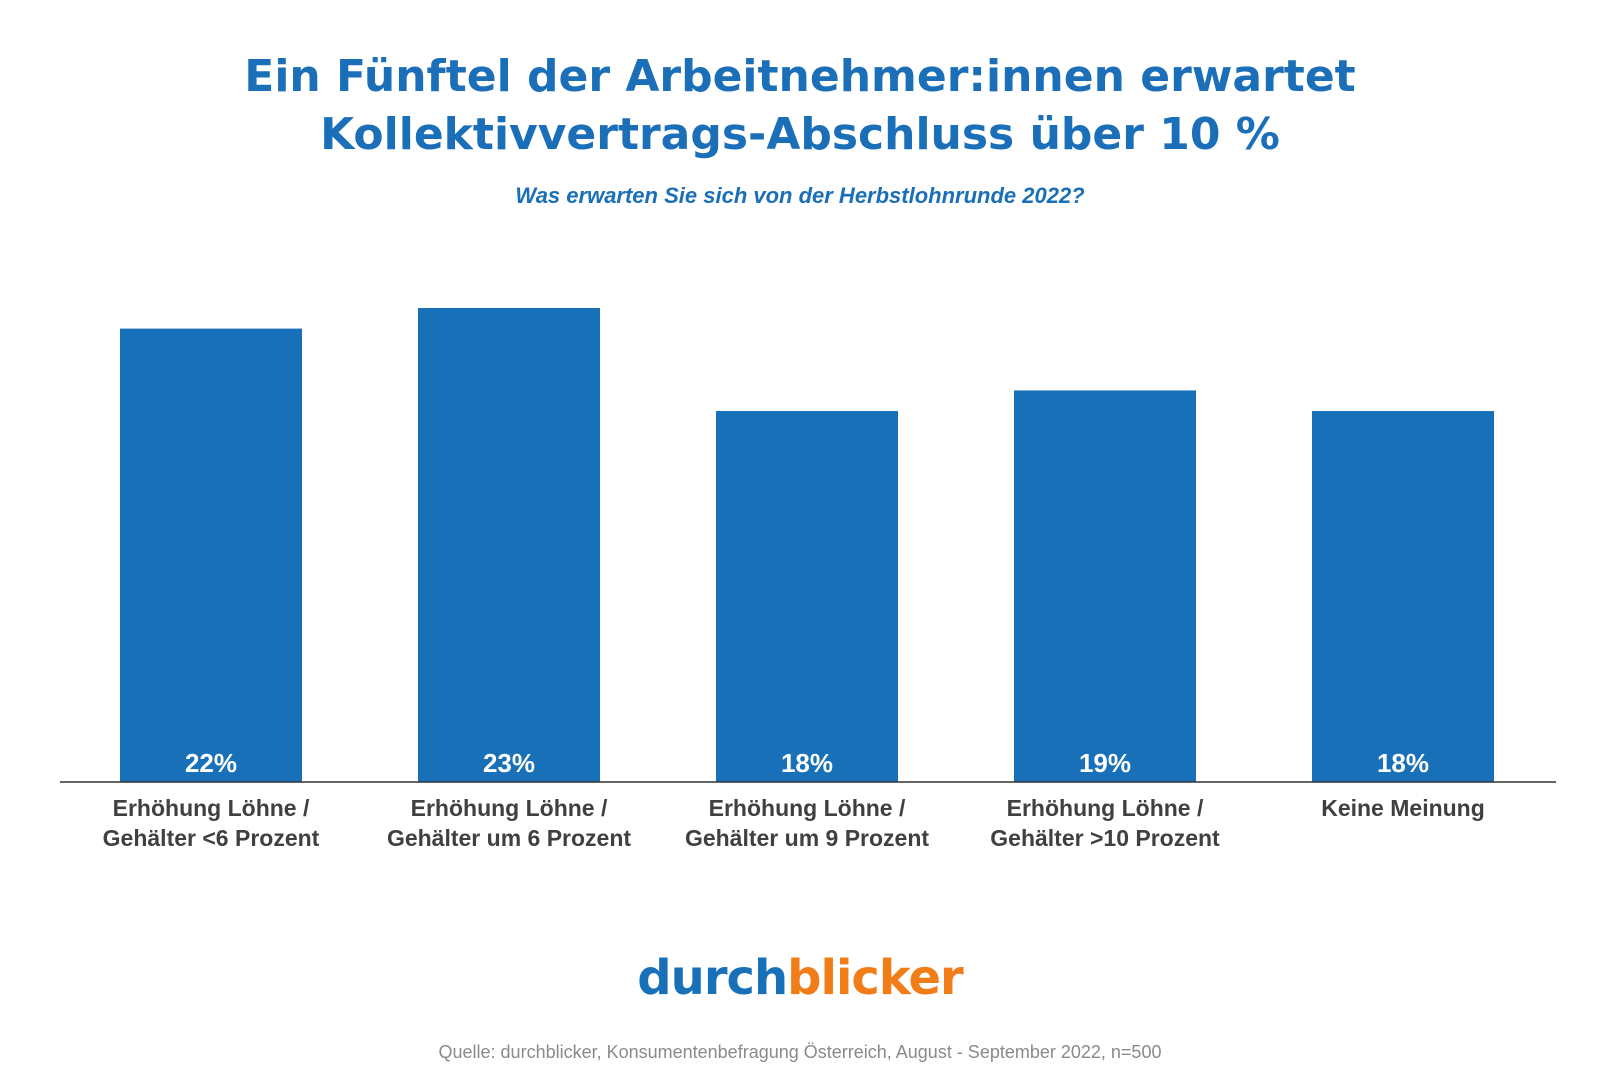  I want to click on value-label-5: 18%, so click(1403, 763).